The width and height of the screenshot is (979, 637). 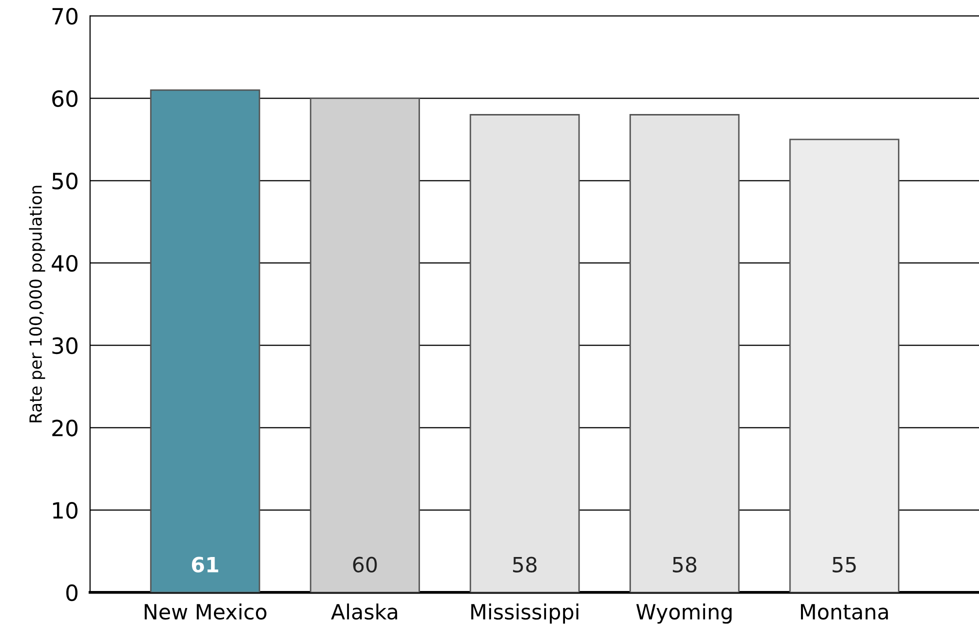 What do you see at coordinates (65, 263) in the screenshot?
I see `y-tick-label: 40` at bounding box center [65, 263].